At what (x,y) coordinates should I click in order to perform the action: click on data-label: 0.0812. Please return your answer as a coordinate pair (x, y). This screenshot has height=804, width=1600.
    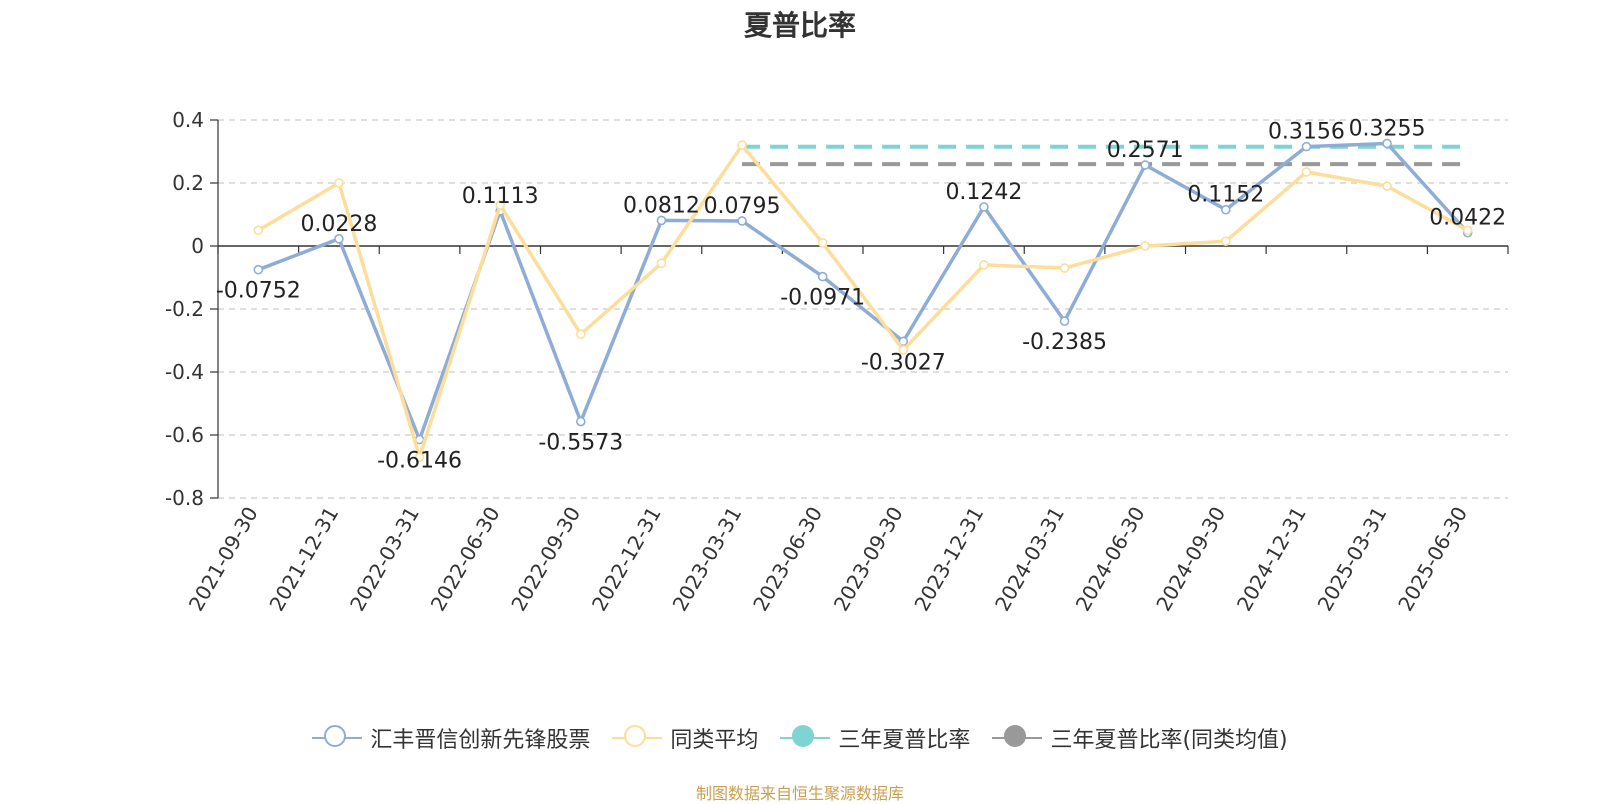
    Looking at the image, I should click on (661, 205).